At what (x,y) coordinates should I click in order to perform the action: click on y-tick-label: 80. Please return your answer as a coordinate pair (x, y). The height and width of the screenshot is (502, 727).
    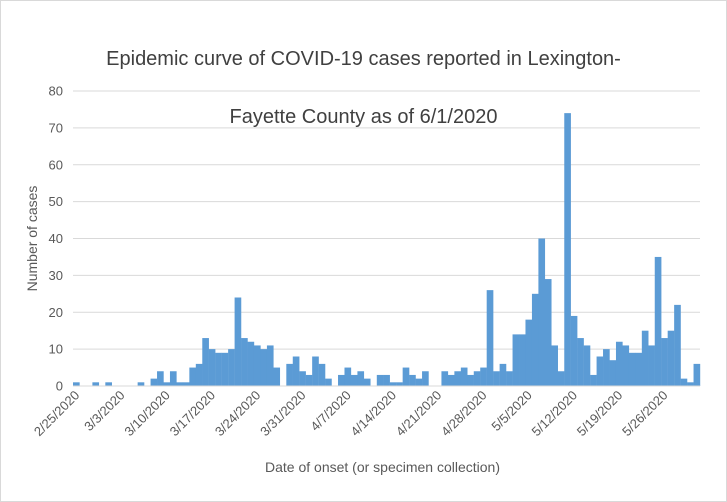
    Looking at the image, I should click on (56, 91).